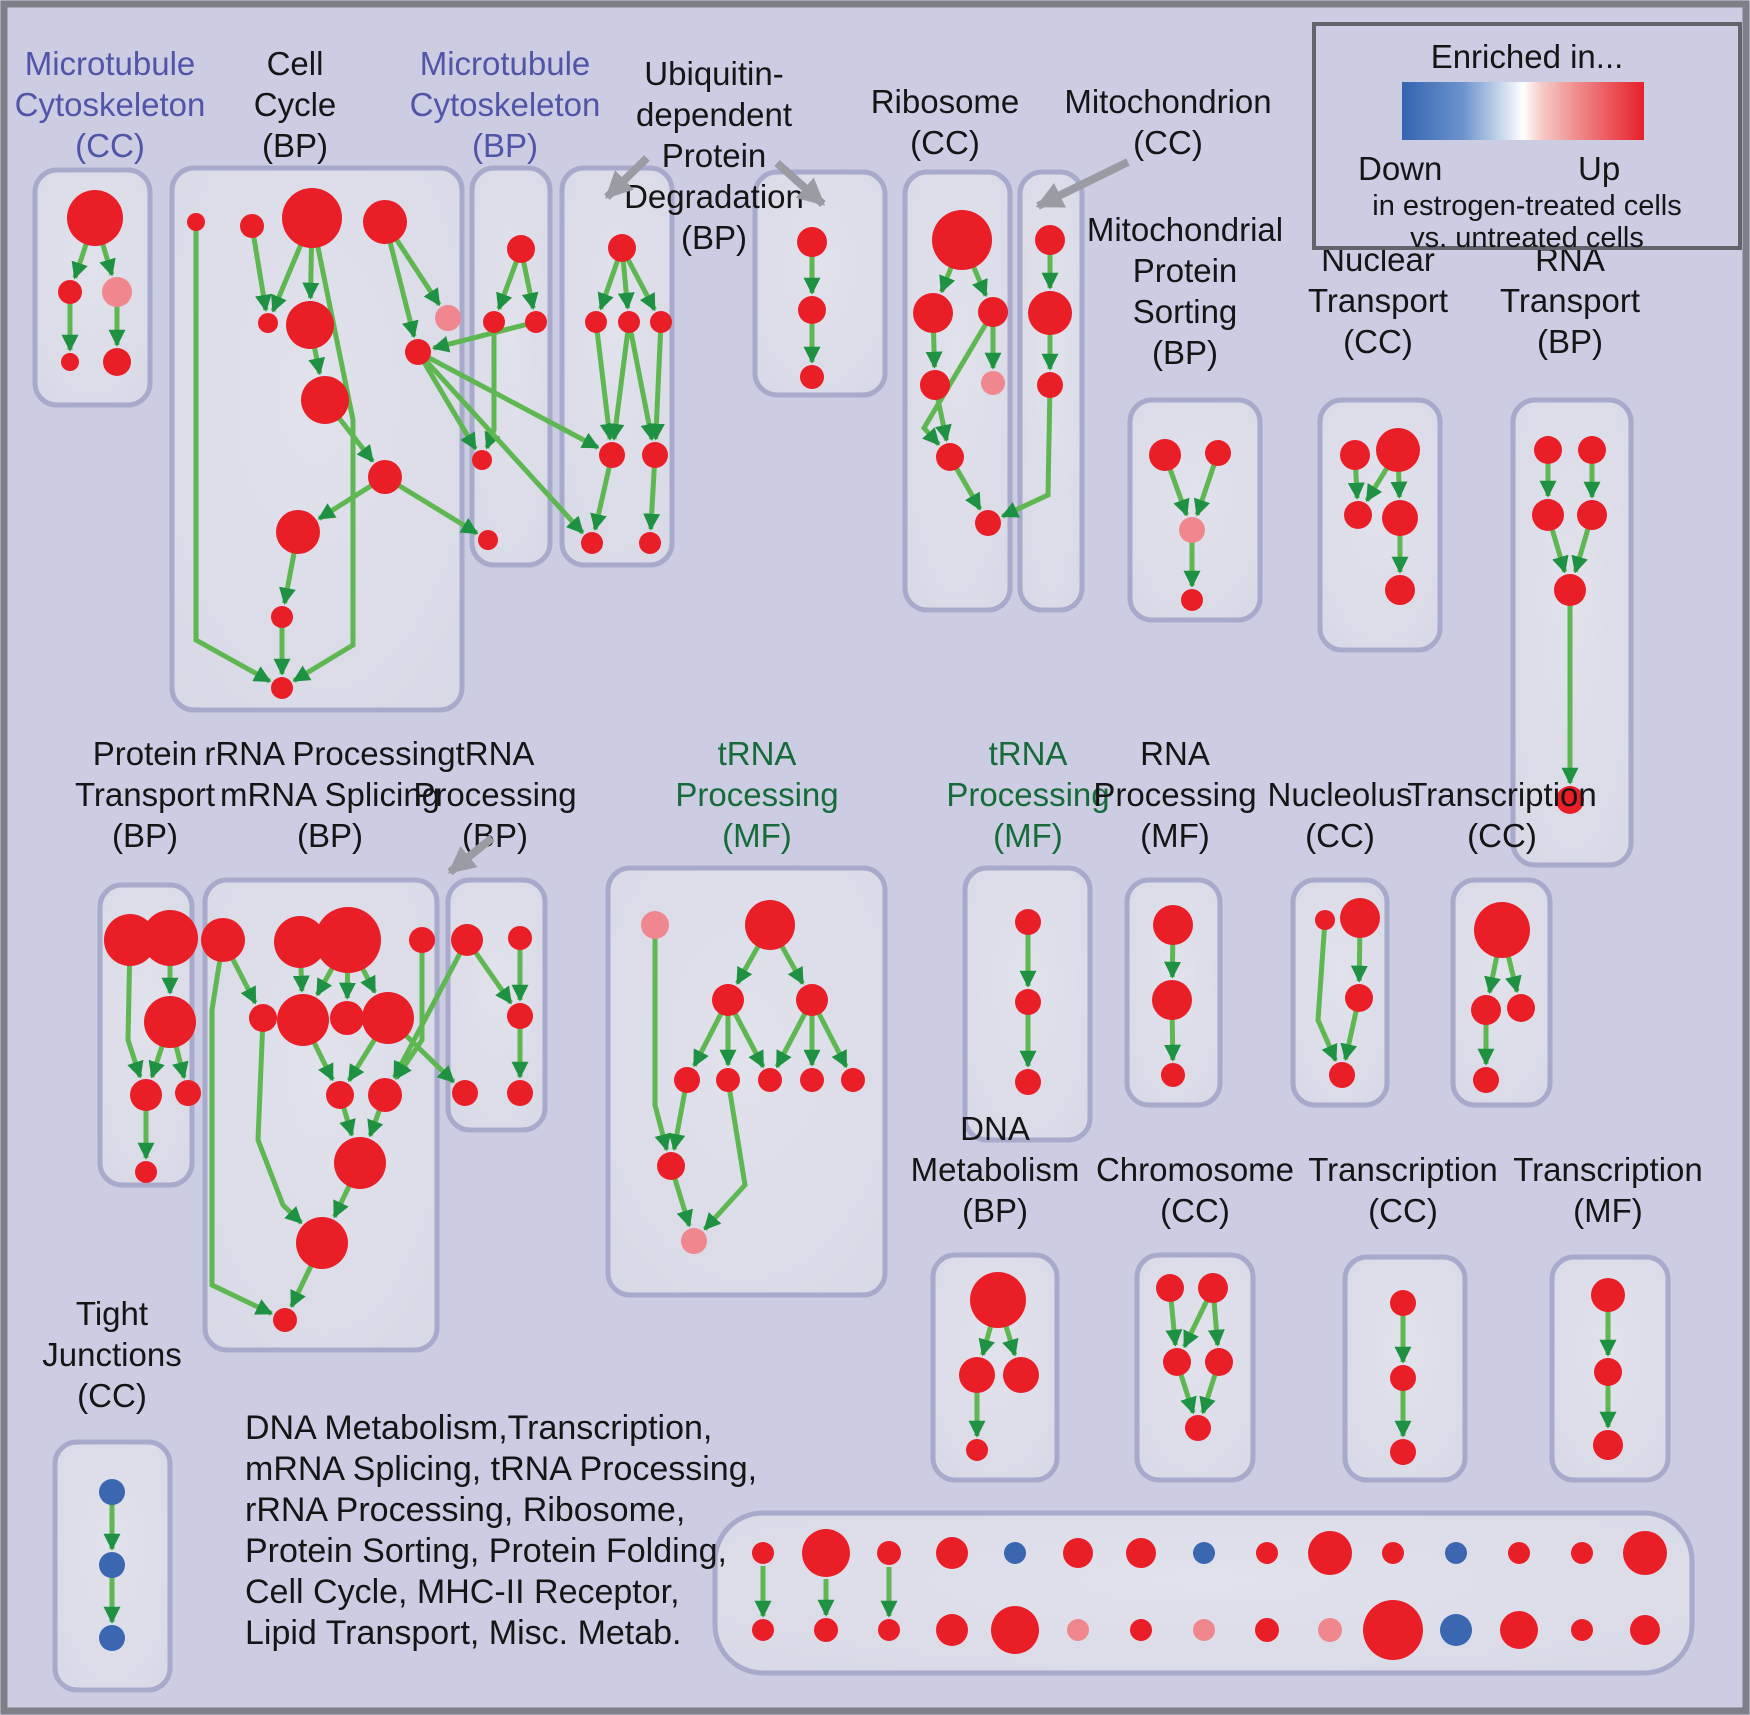  What do you see at coordinates (1185, 311) in the screenshot?
I see `cluster-msort-label-line: Sorting` at bounding box center [1185, 311].